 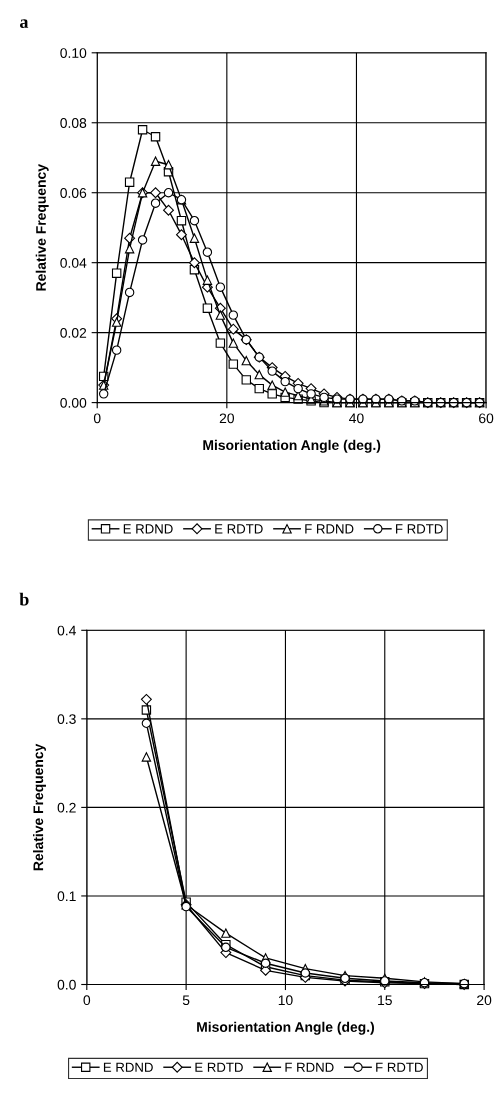 I want to click on x-tick-label: 10, so click(x=285, y=1000).